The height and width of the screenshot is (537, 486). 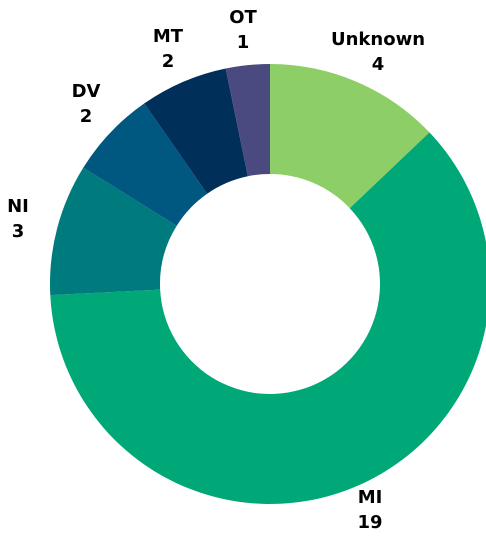 I want to click on segment-label: Unknown, so click(x=378, y=39).